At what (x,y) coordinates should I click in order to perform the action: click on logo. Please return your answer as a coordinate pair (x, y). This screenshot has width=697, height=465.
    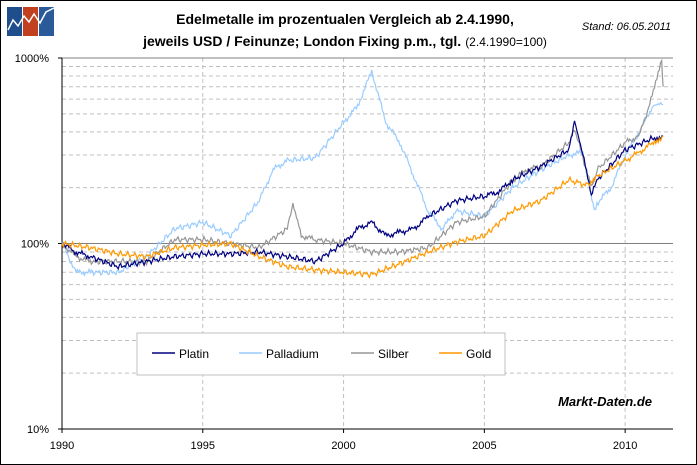
    Looking at the image, I should click on (31, 21).